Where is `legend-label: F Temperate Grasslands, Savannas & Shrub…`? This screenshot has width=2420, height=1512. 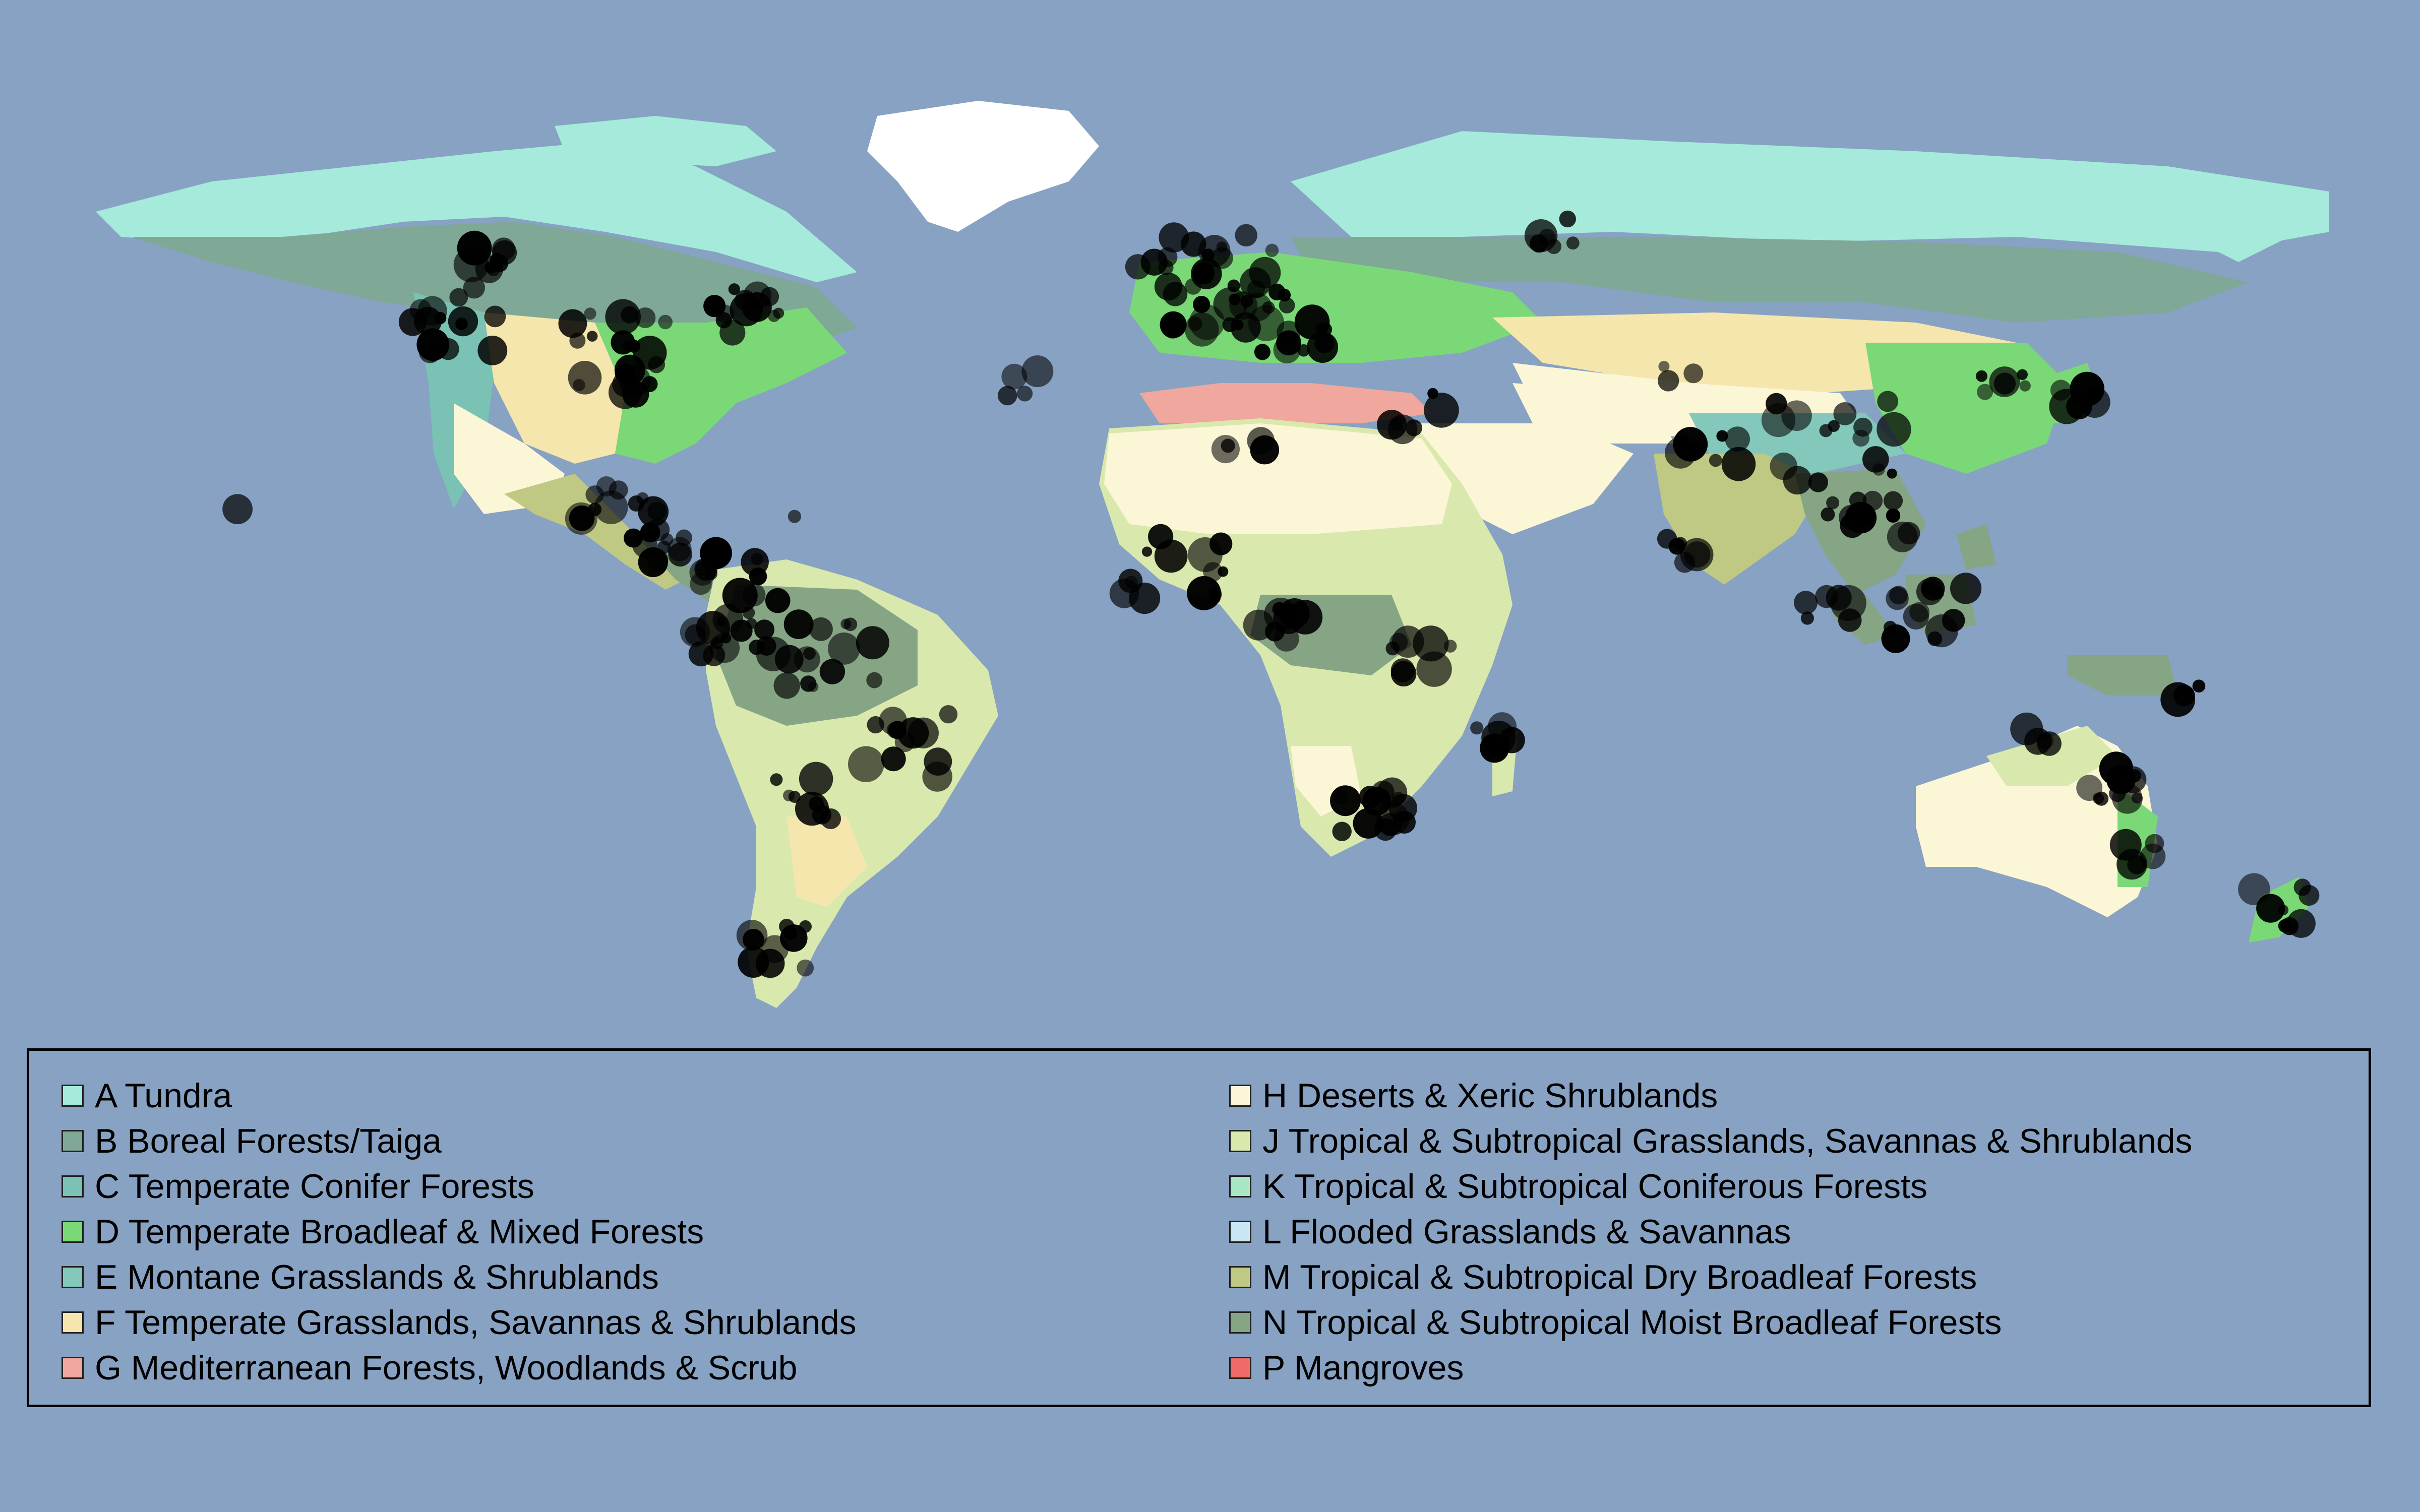
legend-label: F Temperate Grasslands, Savannas & Shrub… is located at coordinates (476, 1322).